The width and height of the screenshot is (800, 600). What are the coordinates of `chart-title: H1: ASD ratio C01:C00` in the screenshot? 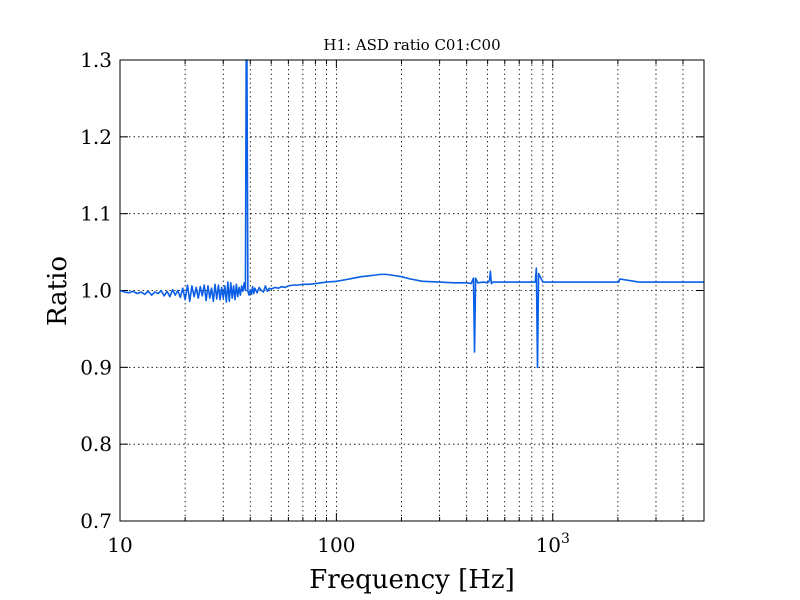 It's located at (411, 45).